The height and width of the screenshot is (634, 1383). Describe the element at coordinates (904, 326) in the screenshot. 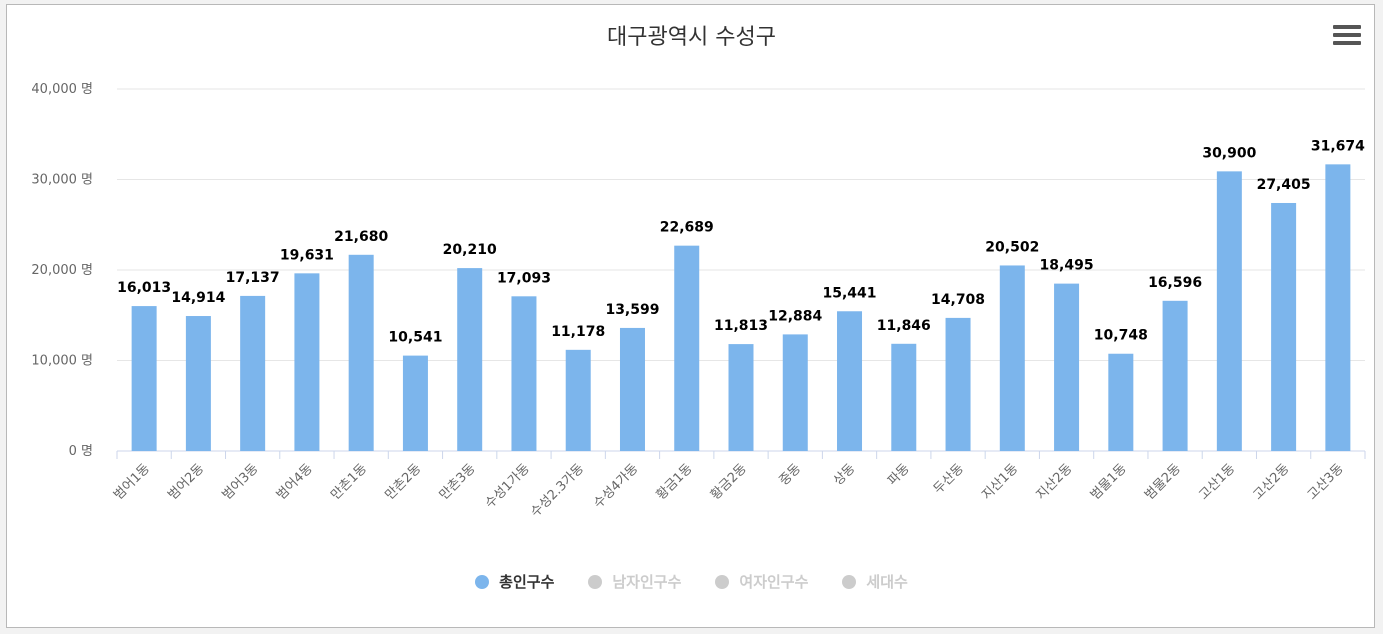

I see `data-label: 11,846` at that location.